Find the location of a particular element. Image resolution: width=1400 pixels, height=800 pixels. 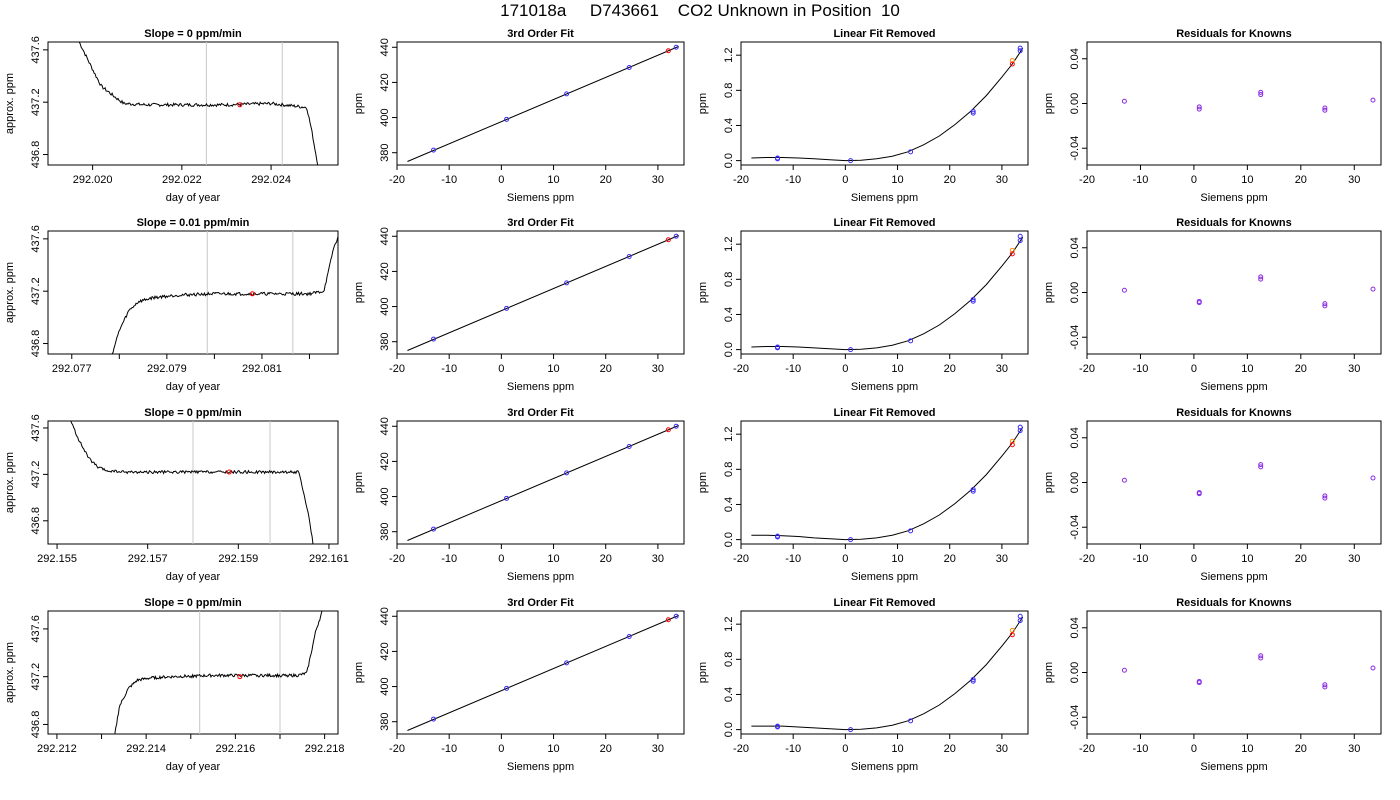

panel-title: Residuals for Knowns is located at coordinates (1234, 603).